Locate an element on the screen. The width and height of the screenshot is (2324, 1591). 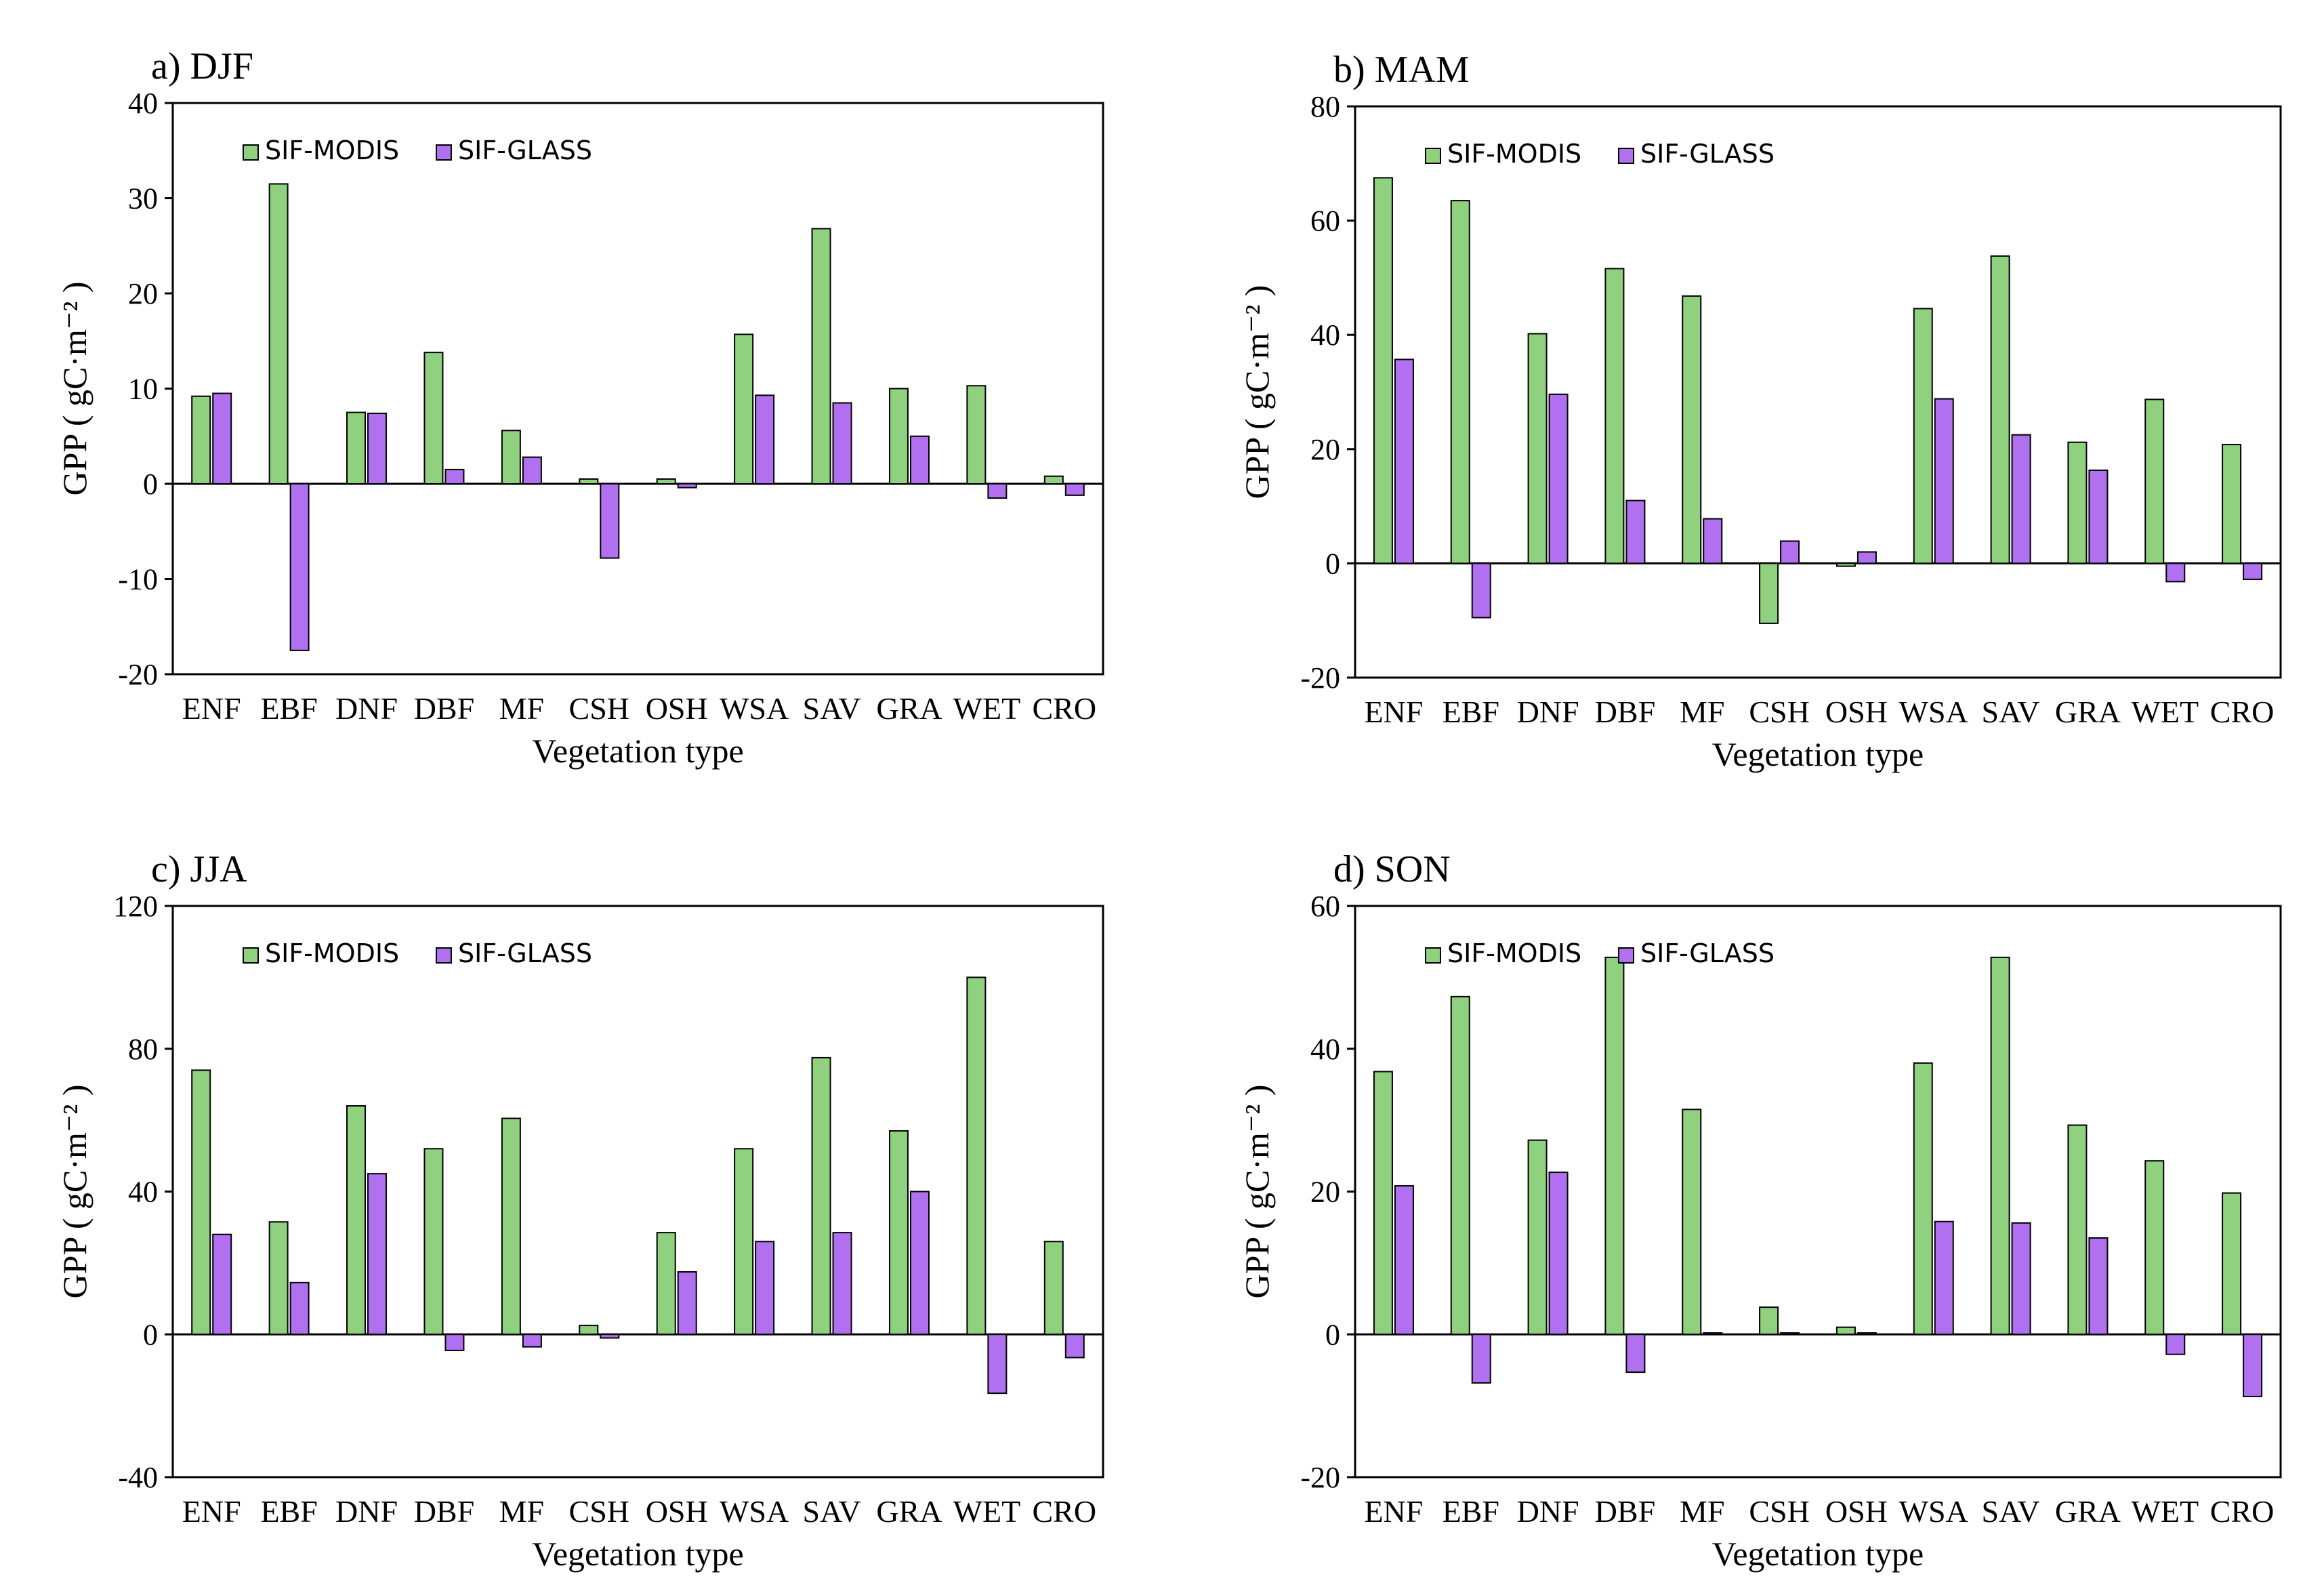
bar-sif-modis-mf is located at coordinates (1692, 429).